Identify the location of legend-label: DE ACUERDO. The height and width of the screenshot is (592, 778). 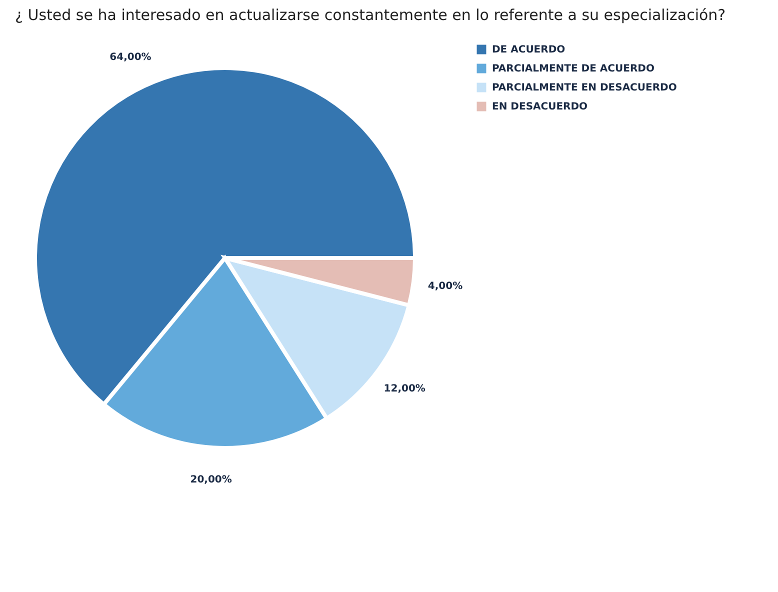
(529, 50).